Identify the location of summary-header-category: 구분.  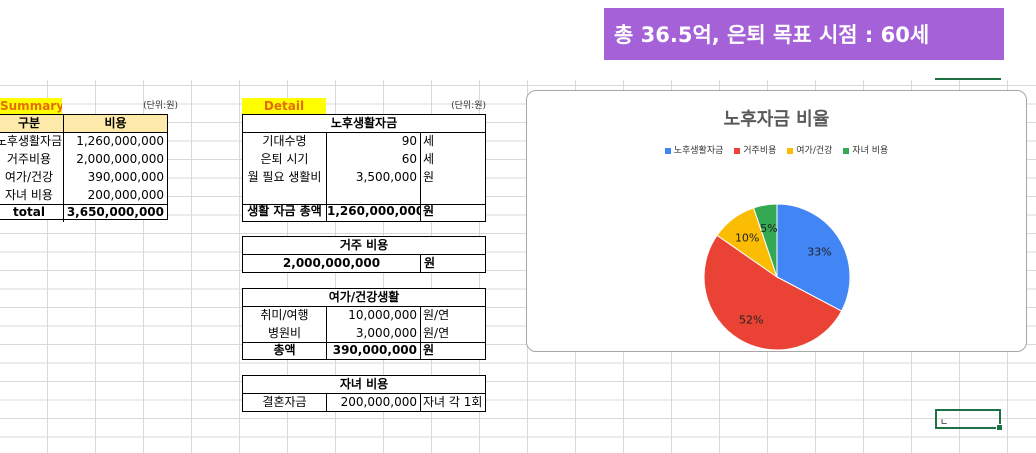
(32, 123).